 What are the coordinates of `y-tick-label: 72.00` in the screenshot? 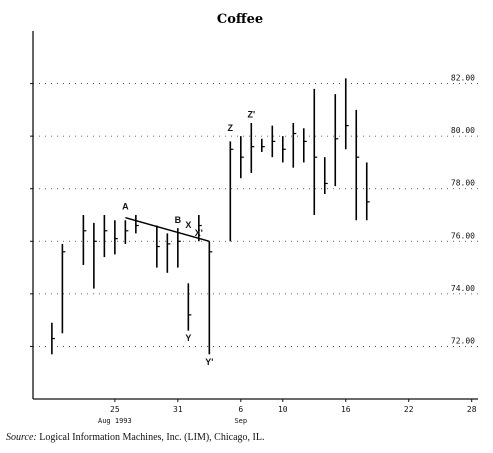 It's located at (463, 340).